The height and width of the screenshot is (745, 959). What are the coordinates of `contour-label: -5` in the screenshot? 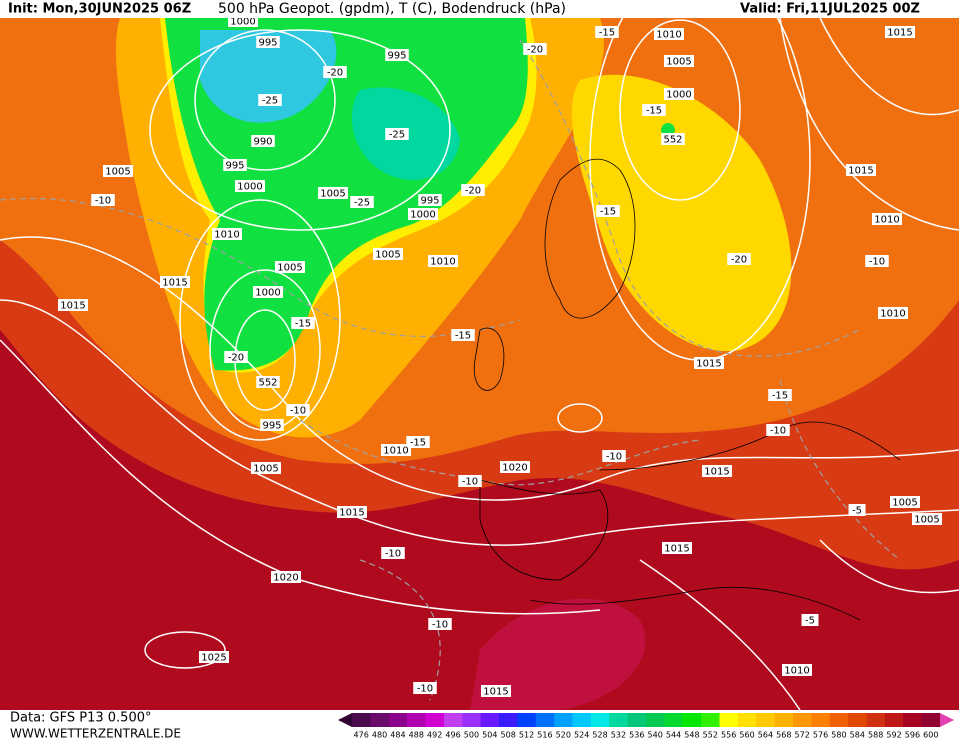 It's located at (857, 511).